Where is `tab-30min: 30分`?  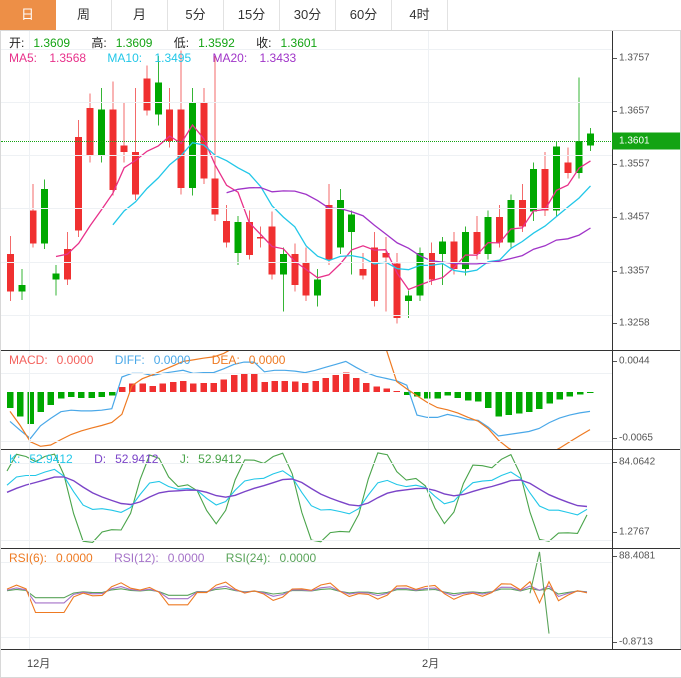 tab-30min: 30分 is located at coordinates (308, 15).